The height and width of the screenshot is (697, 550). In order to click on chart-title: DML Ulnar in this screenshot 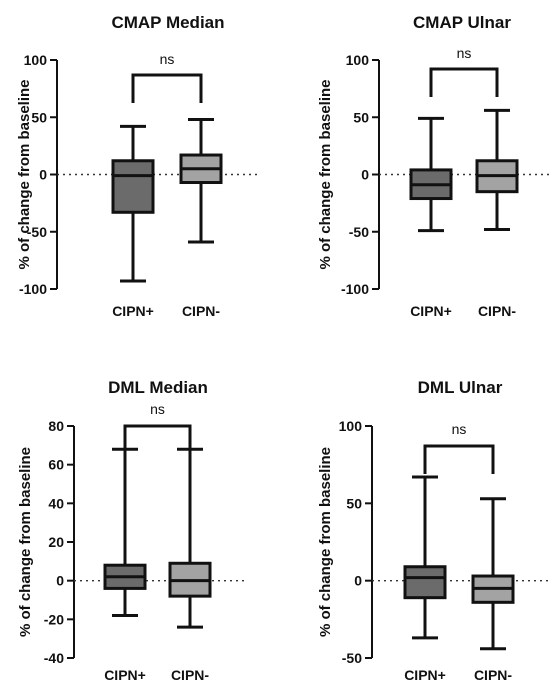, I will do `click(460, 387)`.